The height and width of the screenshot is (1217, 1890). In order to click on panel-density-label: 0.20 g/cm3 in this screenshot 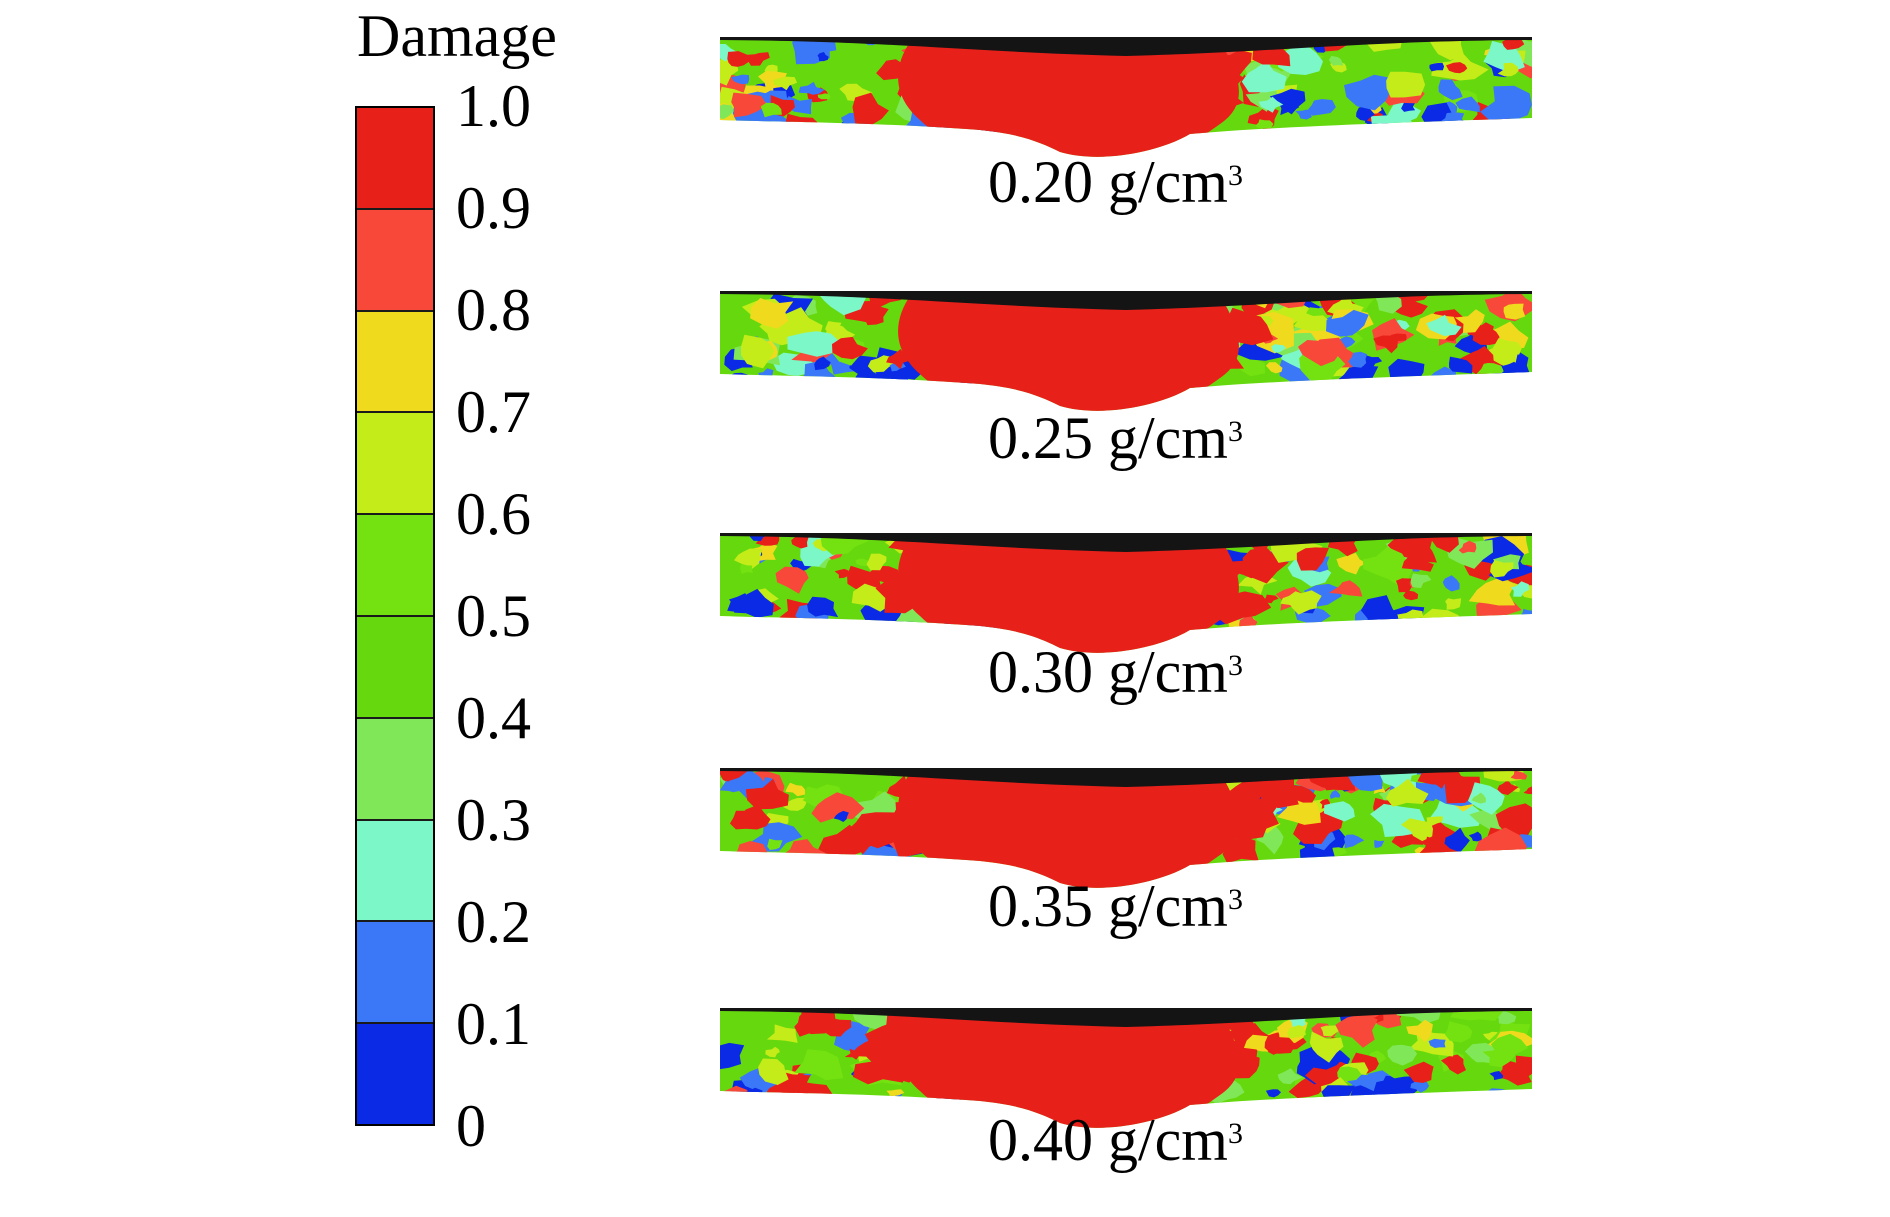, I will do `click(1115, 182)`.